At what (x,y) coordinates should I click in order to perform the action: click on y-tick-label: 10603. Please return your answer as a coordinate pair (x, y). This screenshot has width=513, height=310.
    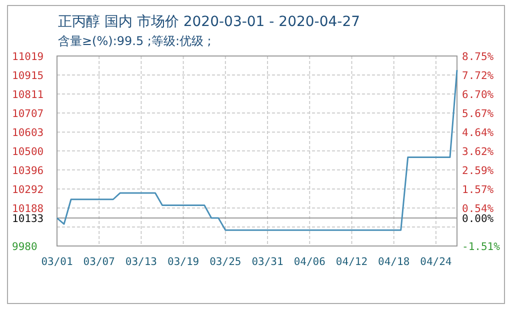
    Looking at the image, I should click on (28, 133).